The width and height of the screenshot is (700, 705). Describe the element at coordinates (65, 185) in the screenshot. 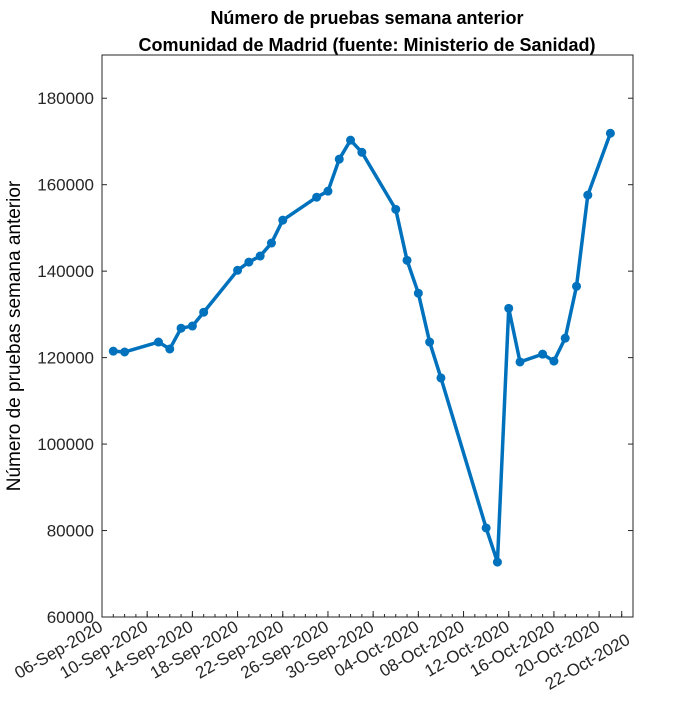

I see `y-tick-label: 160000` at that location.